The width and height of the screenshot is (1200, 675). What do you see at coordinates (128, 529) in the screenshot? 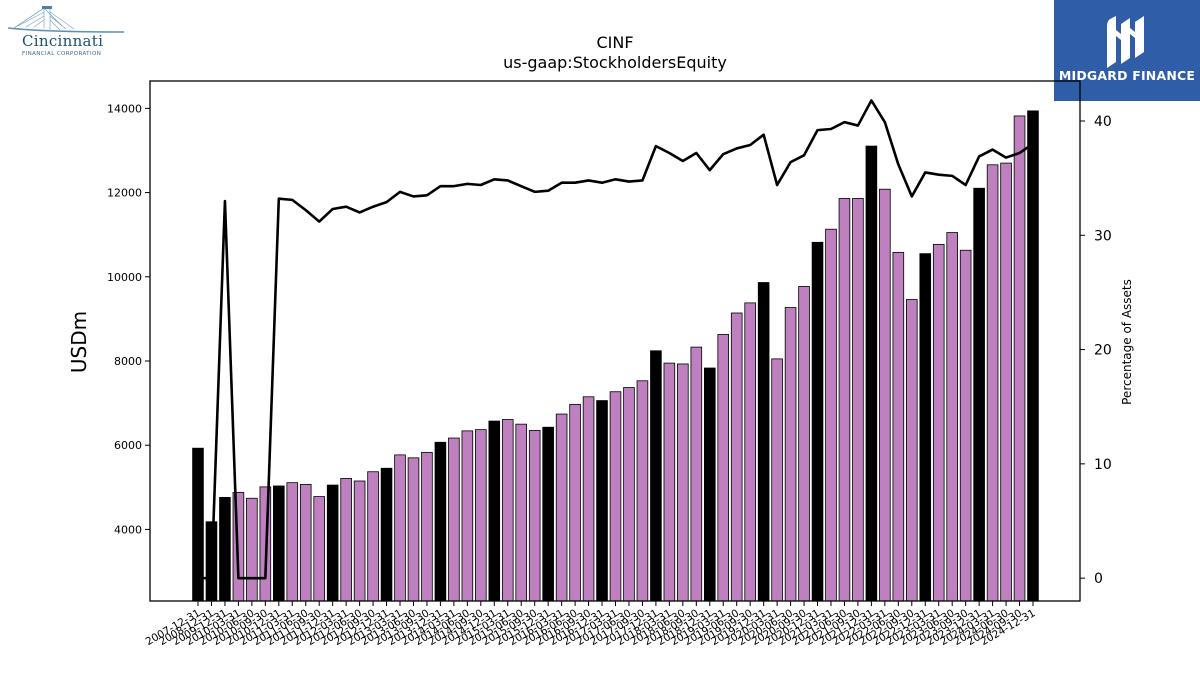
I see `y-tick-label: 4000` at bounding box center [128, 529].